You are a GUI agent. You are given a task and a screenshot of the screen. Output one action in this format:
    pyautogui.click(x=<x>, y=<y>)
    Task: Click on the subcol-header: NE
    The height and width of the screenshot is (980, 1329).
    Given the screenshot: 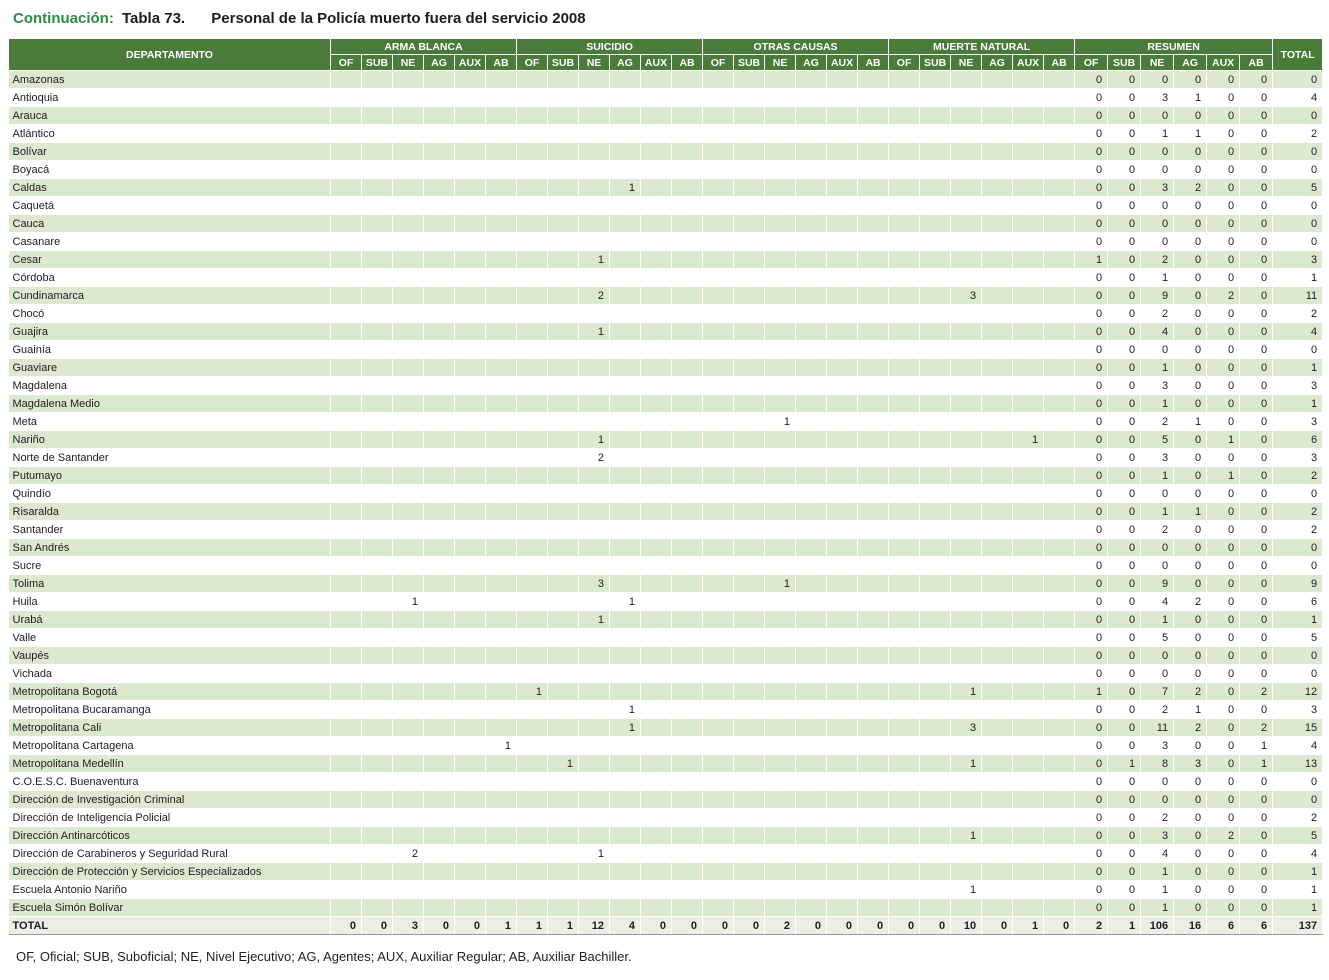 What is the action you would take?
    pyautogui.click(x=780, y=62)
    